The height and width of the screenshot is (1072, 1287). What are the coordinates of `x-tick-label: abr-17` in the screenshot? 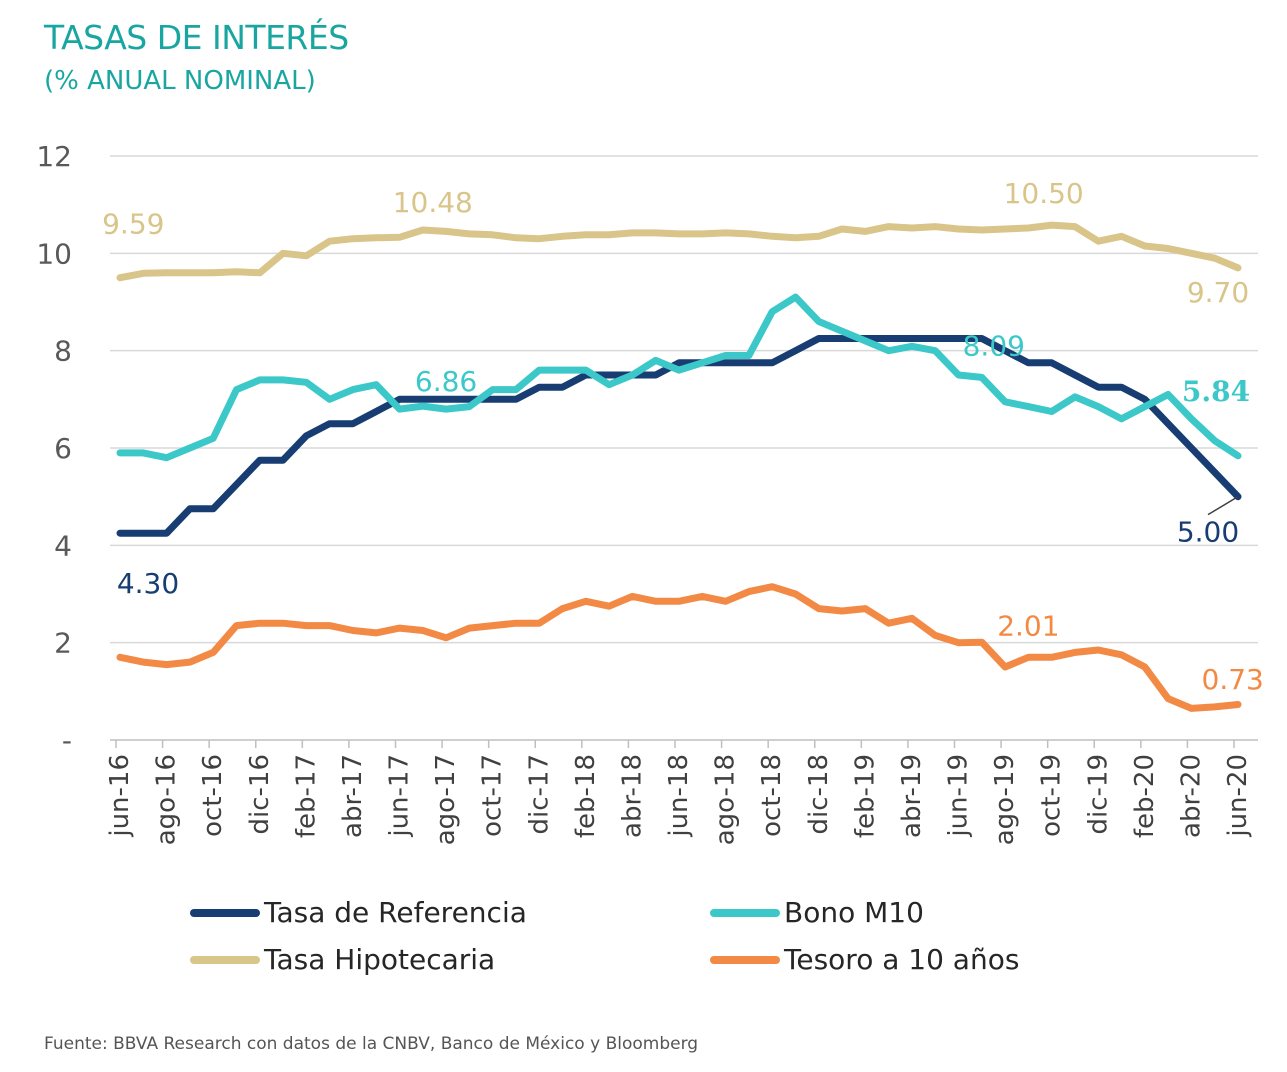 It's located at (353, 796).